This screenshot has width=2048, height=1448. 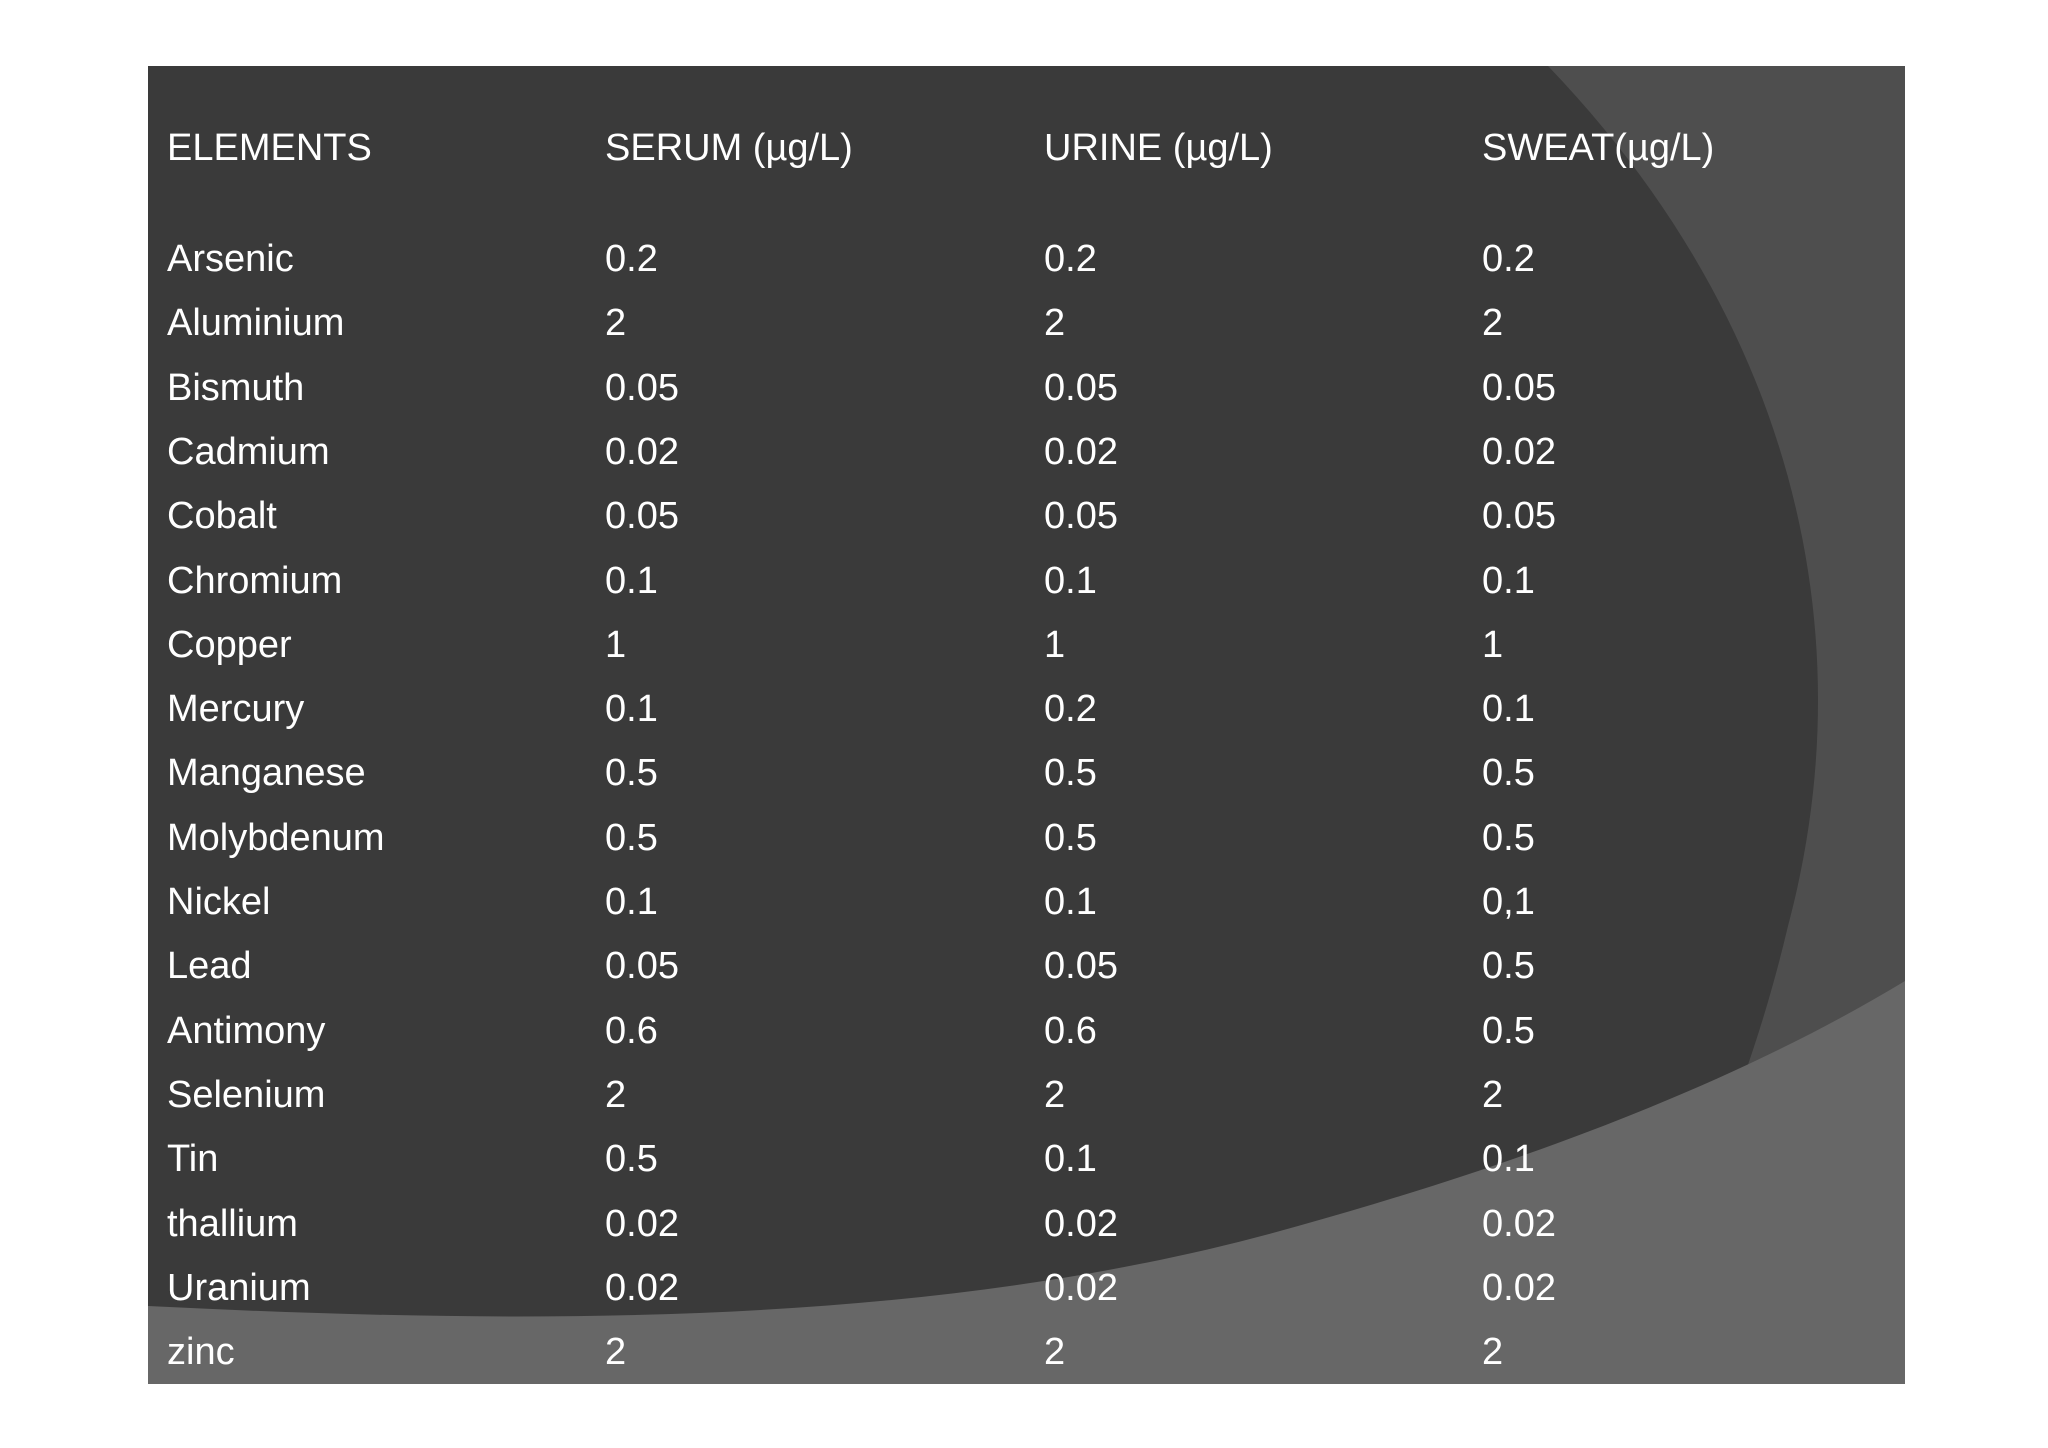 I want to click on cell-serum: 1, so click(x=616, y=645).